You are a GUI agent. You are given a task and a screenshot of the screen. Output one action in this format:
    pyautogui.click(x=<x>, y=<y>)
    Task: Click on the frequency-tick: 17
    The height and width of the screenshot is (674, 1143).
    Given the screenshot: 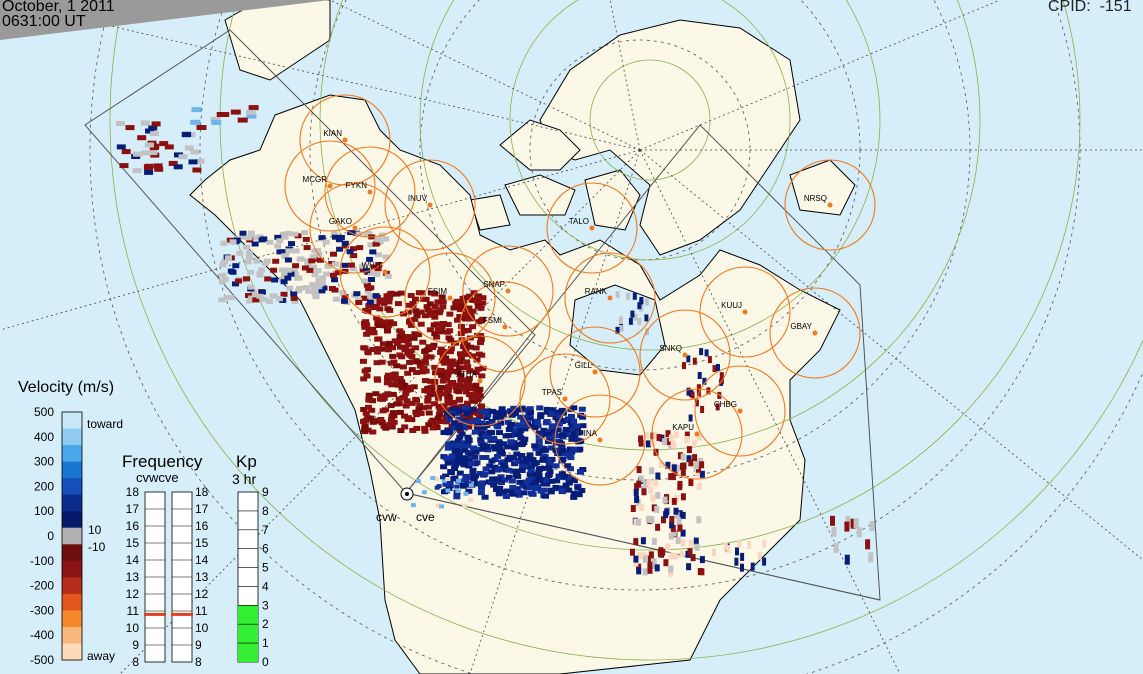 What is the action you would take?
    pyautogui.click(x=202, y=509)
    